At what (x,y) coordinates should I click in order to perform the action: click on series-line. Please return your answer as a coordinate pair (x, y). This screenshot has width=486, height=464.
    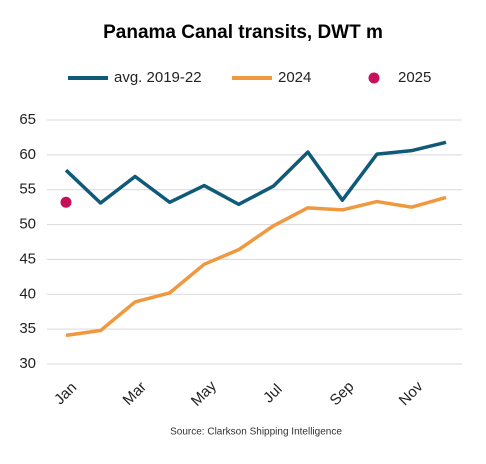
    Looking at the image, I should click on (255, 173).